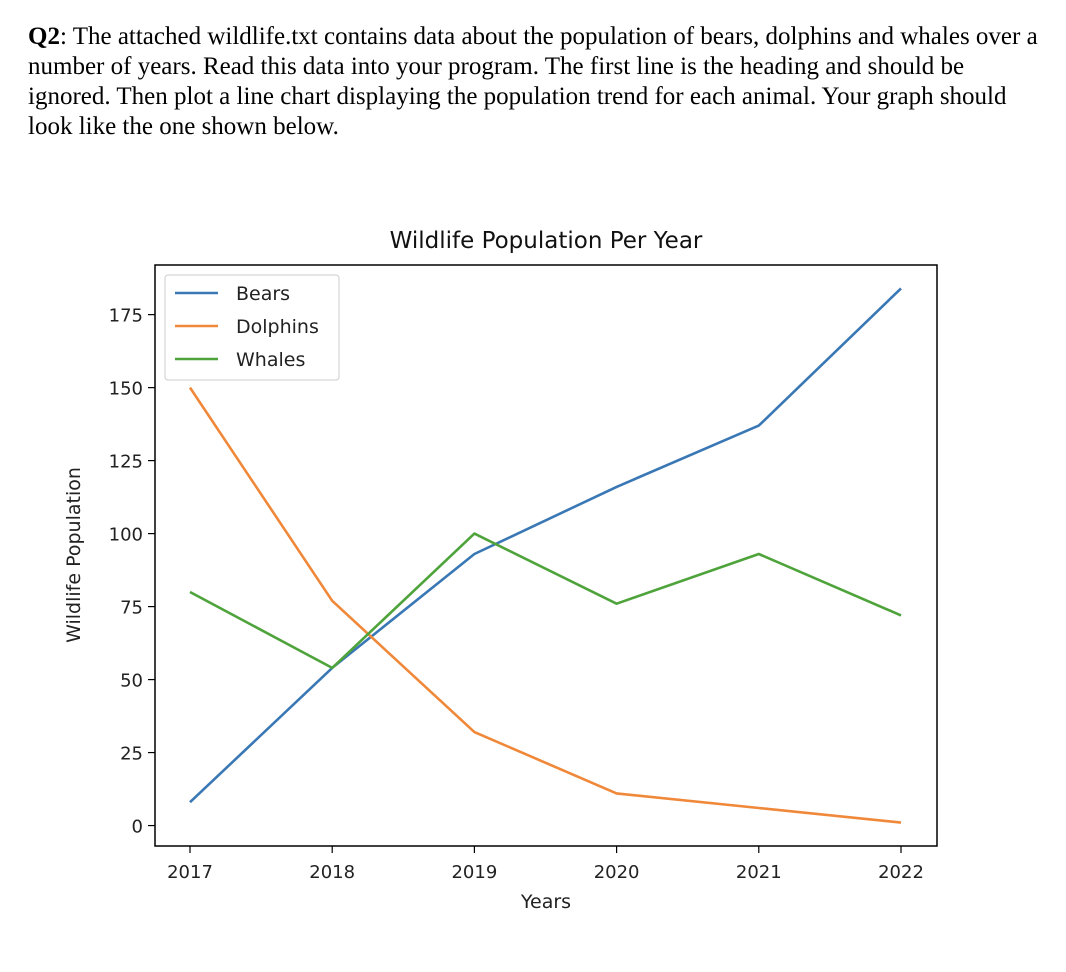  Describe the element at coordinates (546, 241) in the screenshot. I see `chart-title: Wildlife Population Per Year` at that location.